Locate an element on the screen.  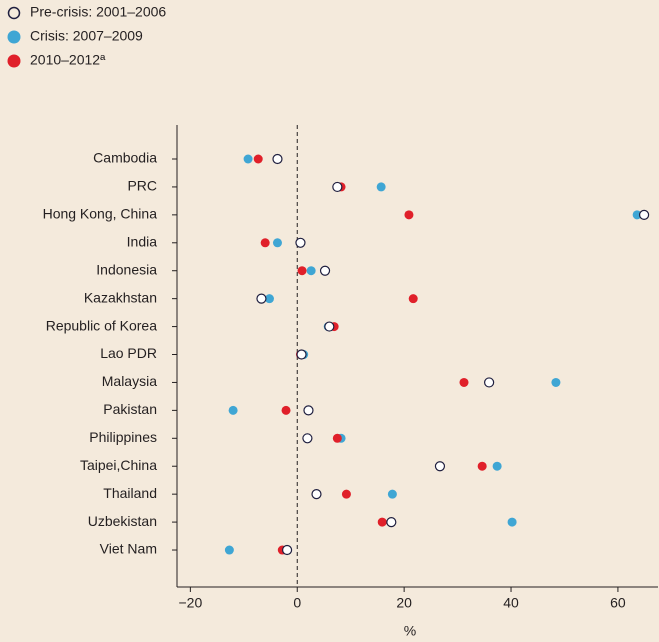
y-tick-label: Indonesia is located at coordinates (126, 269).